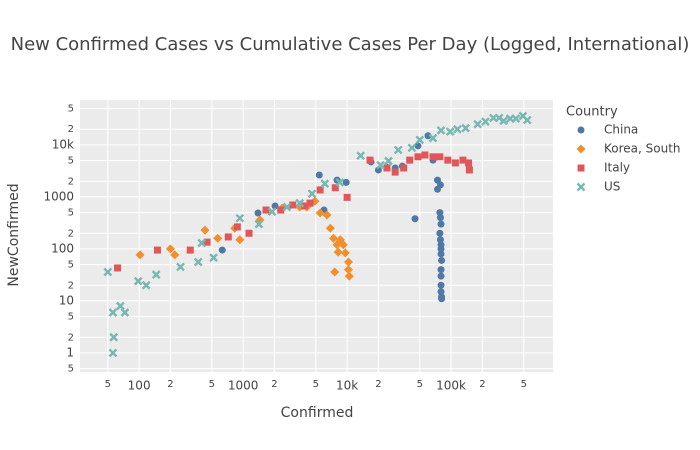 This screenshot has width=700, height=450. I want to click on legend-title: Country, so click(592, 112).